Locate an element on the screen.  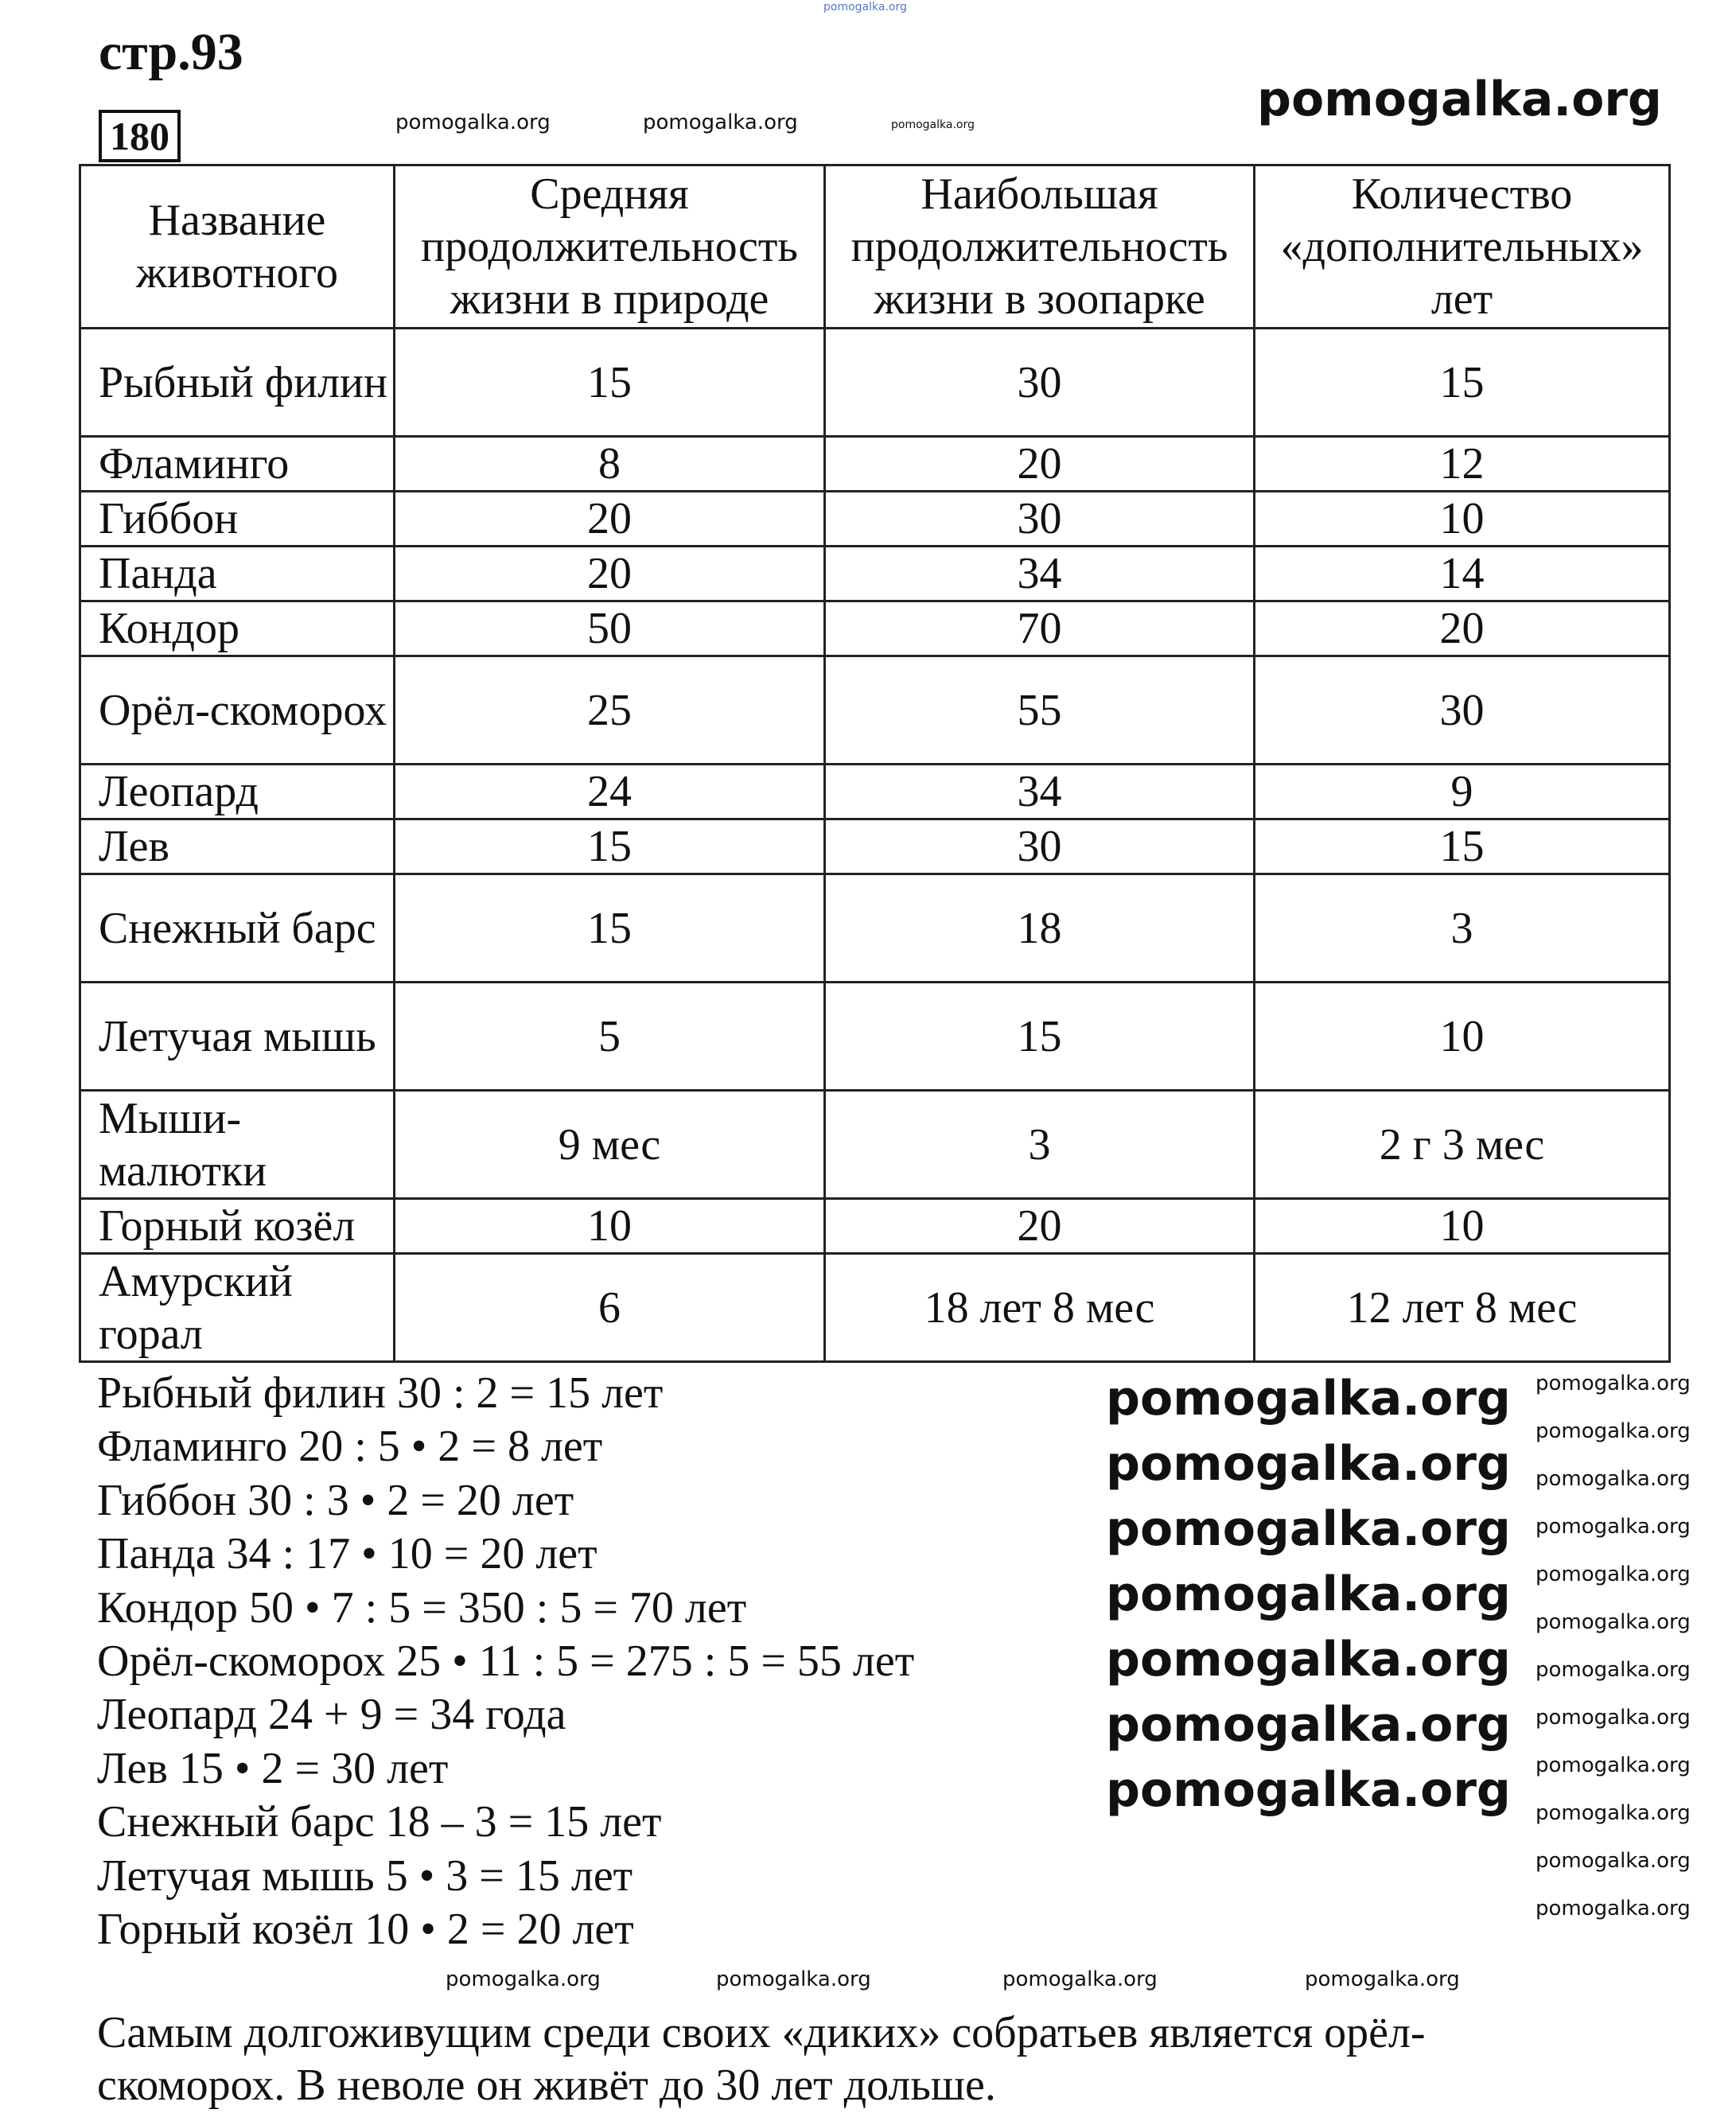
wild-lifespan: 25 is located at coordinates (609, 710).